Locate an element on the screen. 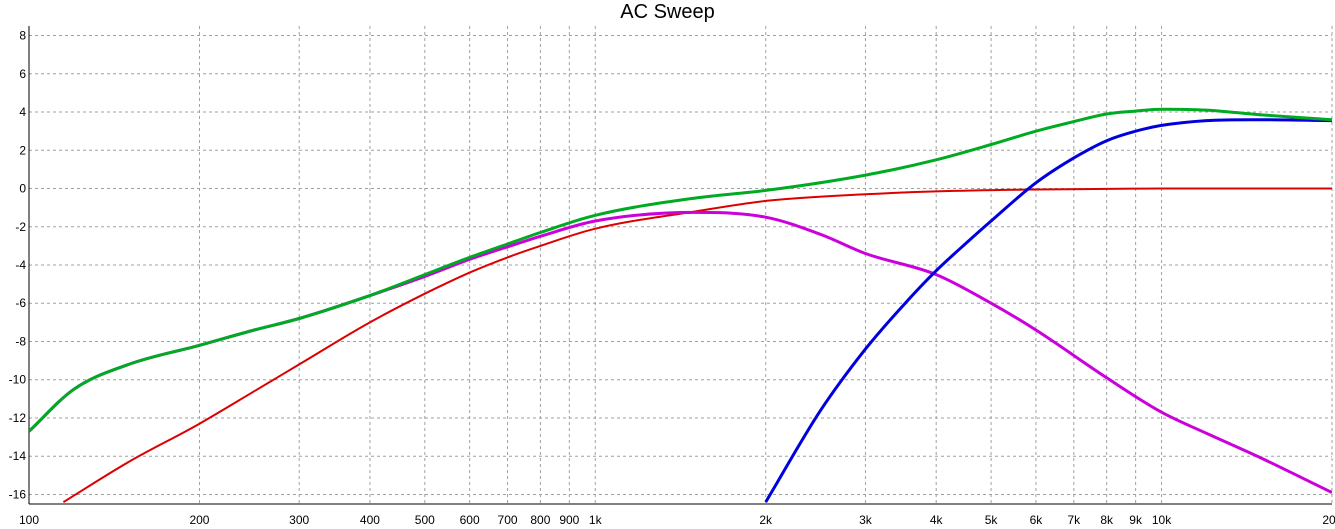 The width and height of the screenshot is (1335, 529). x-tick-label: 8k is located at coordinates (1107, 520).